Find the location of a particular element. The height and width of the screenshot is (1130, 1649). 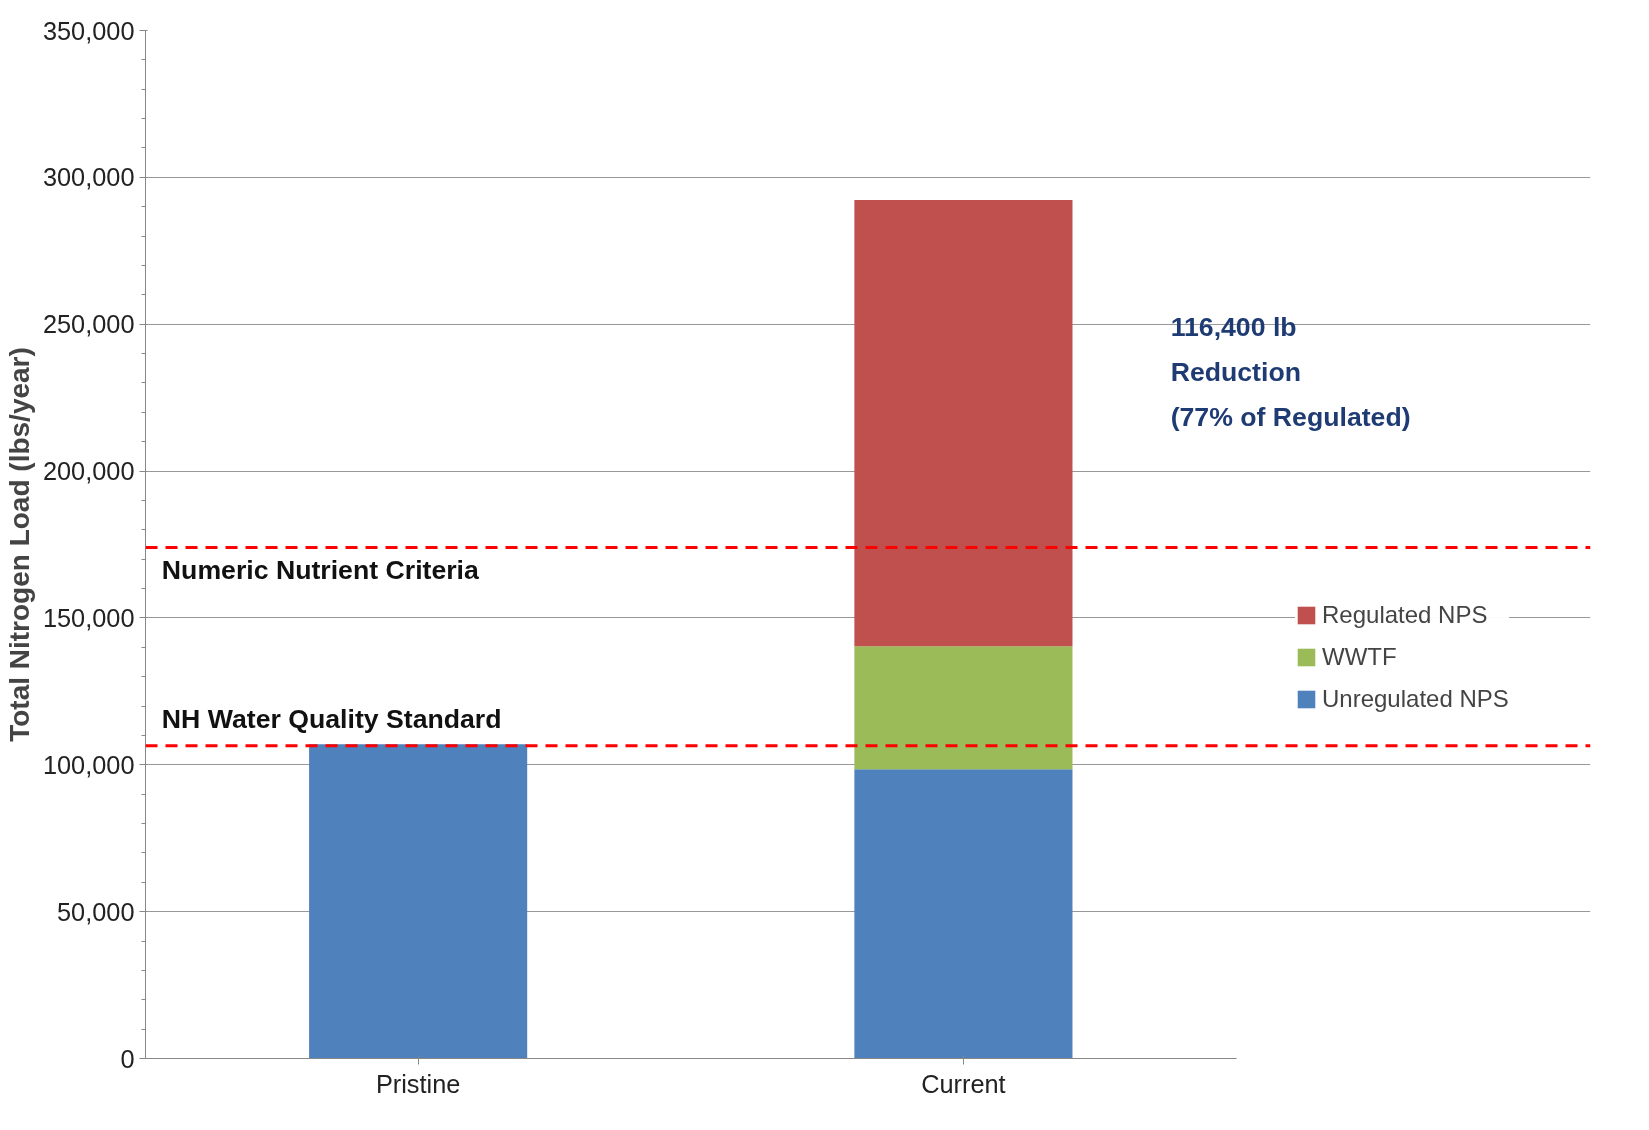

y-tick-label: 0 is located at coordinates (127, 1058).